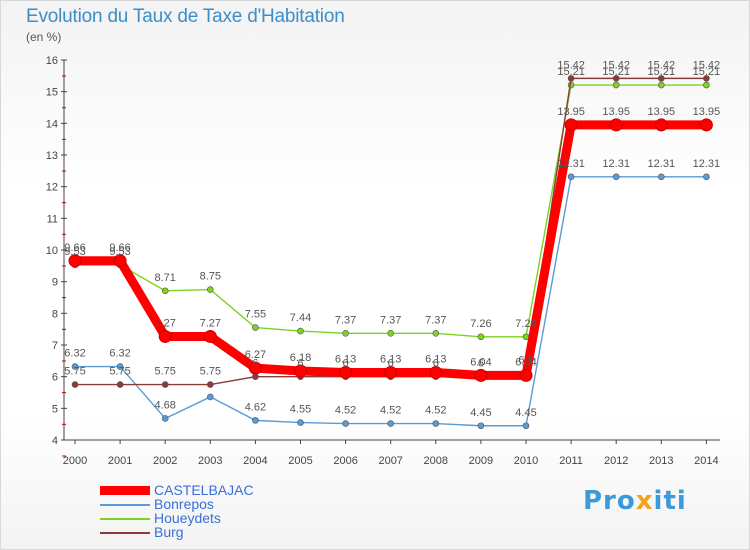 The image size is (750, 550). Describe the element at coordinates (75, 461) in the screenshot. I see `x-tick-label: 2000` at that location.